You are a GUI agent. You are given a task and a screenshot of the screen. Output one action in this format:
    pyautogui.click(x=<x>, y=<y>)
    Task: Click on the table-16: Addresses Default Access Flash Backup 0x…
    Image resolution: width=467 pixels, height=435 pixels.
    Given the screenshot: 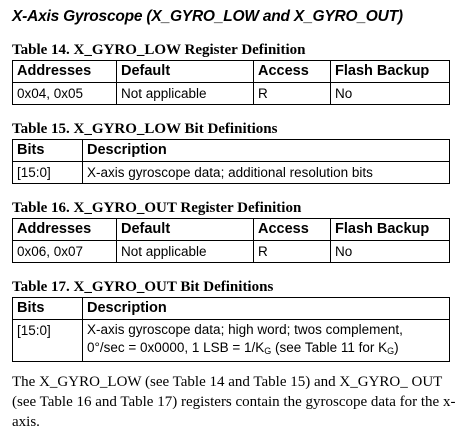 What is the action you would take?
    pyautogui.click(x=231, y=240)
    